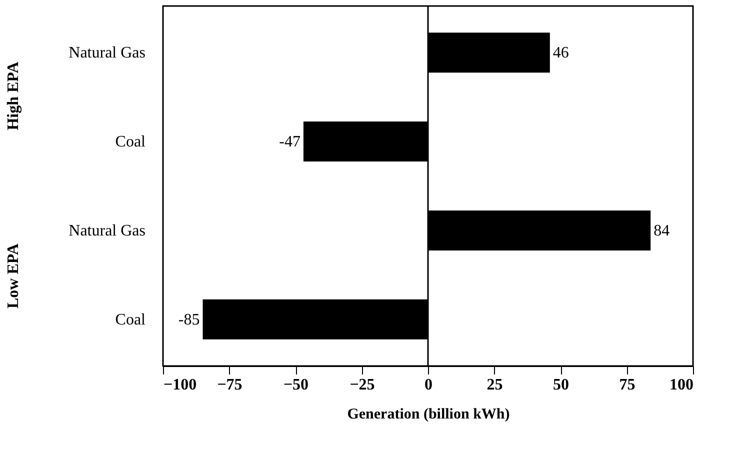 The width and height of the screenshot is (731, 452). Describe the element at coordinates (362, 385) in the screenshot. I see `x-tick-label: −25` at that location.